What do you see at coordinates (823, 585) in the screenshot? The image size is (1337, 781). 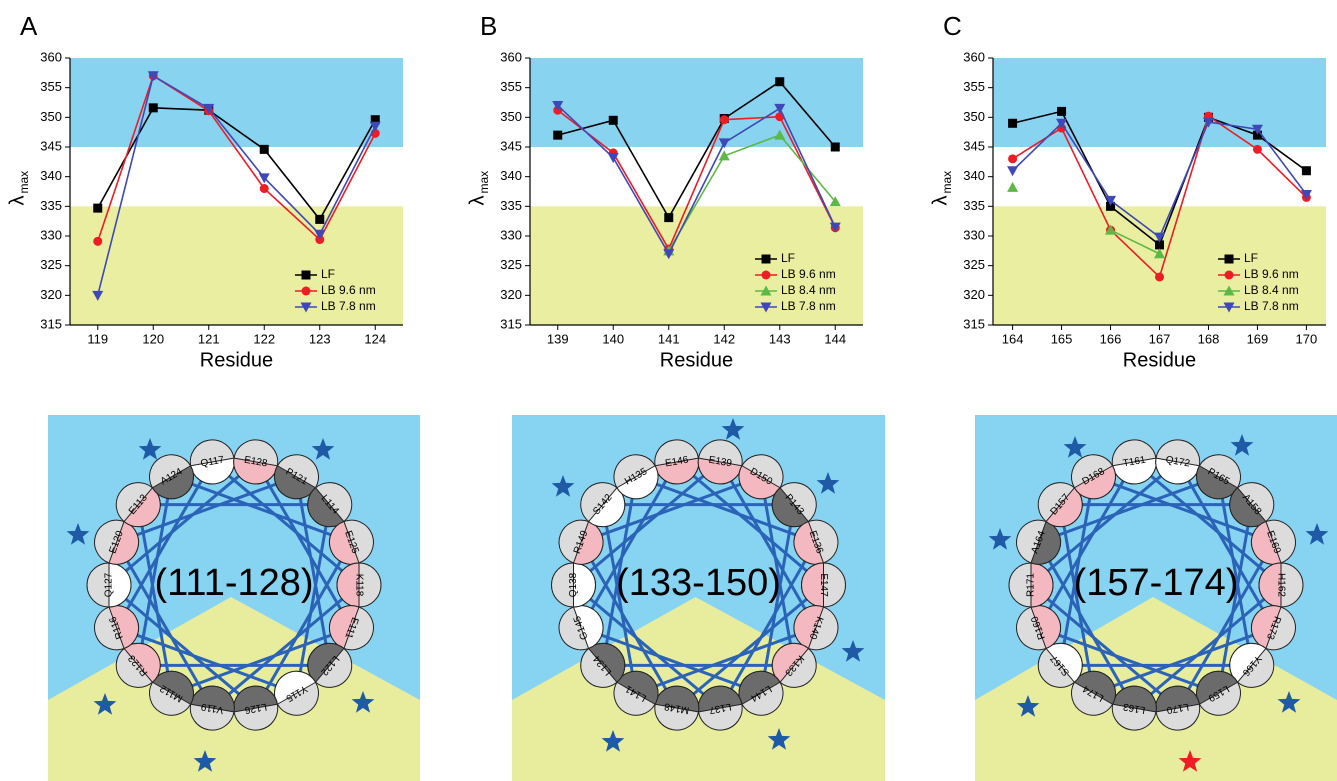 I see `residue: E147` at bounding box center [823, 585].